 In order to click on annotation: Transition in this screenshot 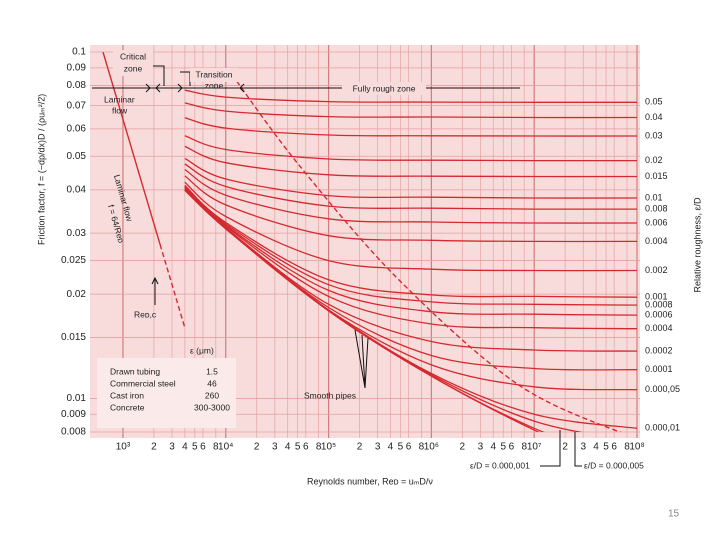, I will do `click(213, 74)`.